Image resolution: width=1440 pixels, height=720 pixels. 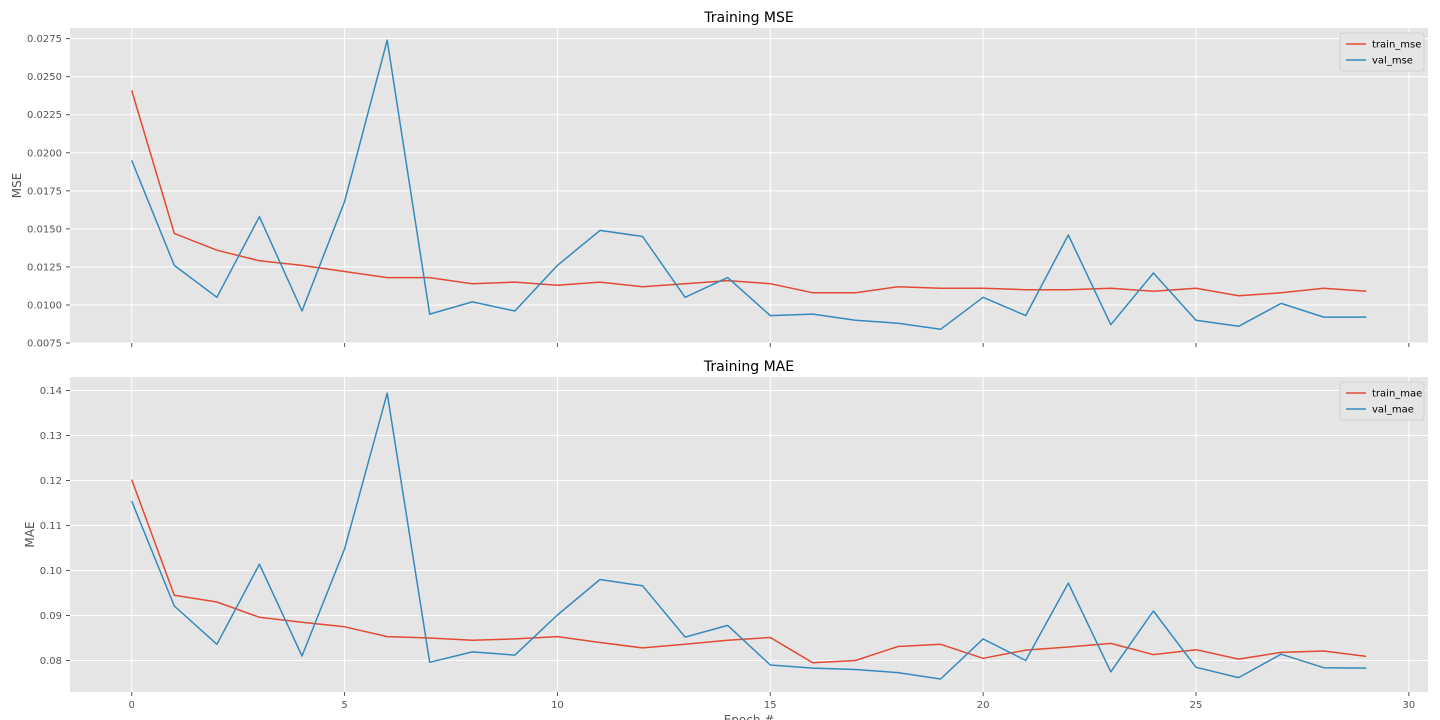 I want to click on y-axis-label: MAE, so click(x=30, y=534).